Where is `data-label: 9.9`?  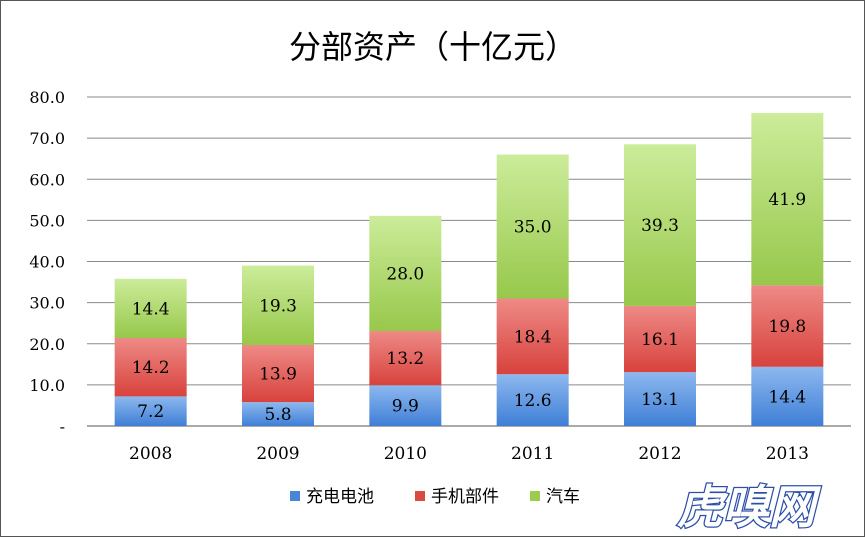 data-label: 9.9 is located at coordinates (405, 407).